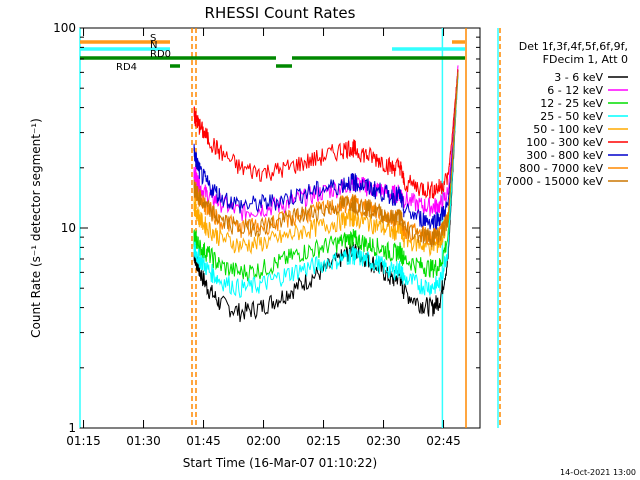 The image size is (640, 480). What do you see at coordinates (564, 155) in the screenshot?
I see `legend-label-6: 300 - 800 keV` at bounding box center [564, 155].